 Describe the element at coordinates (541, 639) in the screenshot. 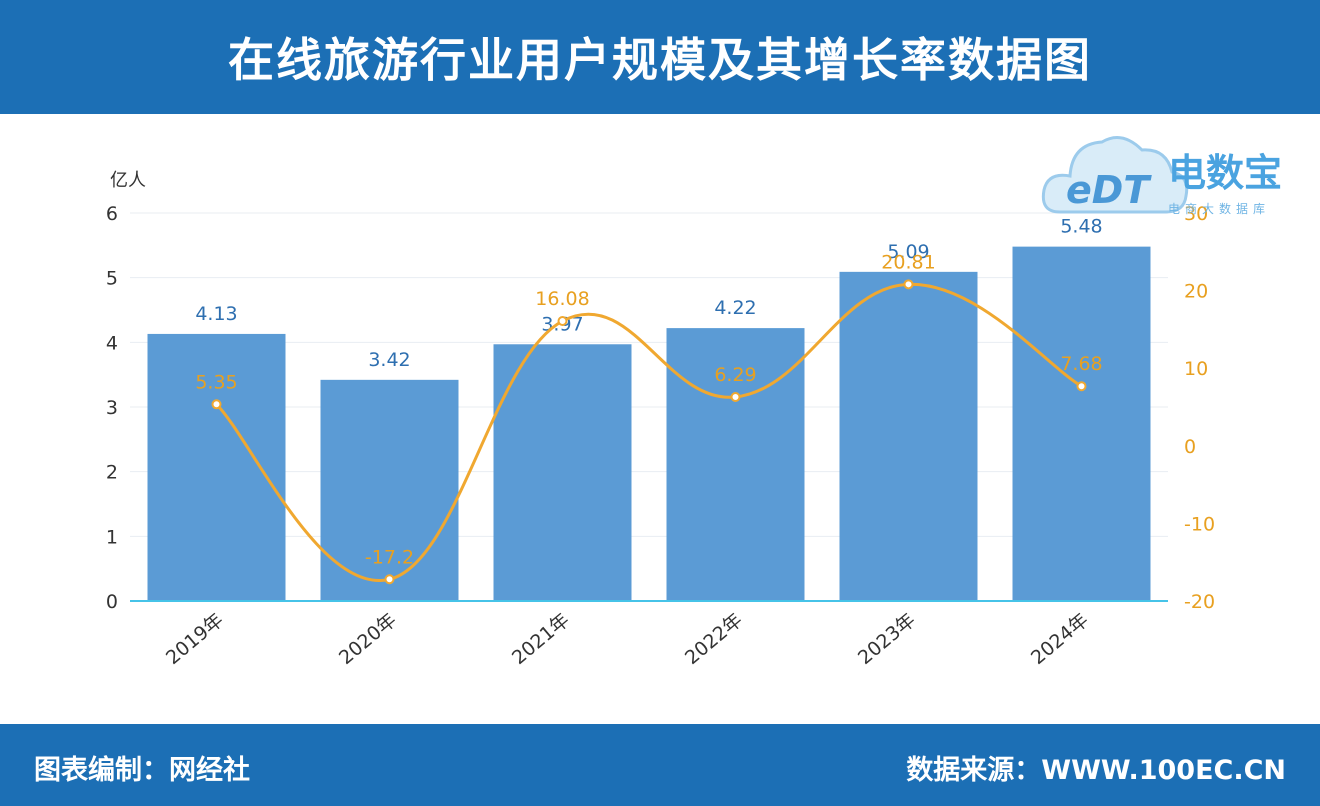

I see `x-tick-label: 2021年` at that location.